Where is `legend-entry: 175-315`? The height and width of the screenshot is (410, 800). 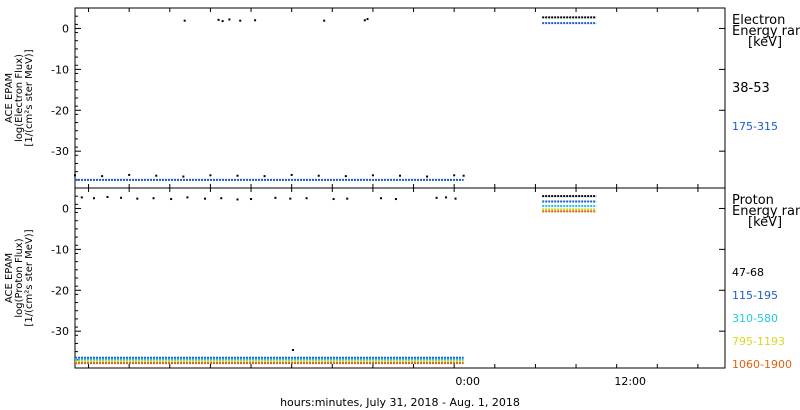 legend-entry: 175-315 is located at coordinates (755, 126).